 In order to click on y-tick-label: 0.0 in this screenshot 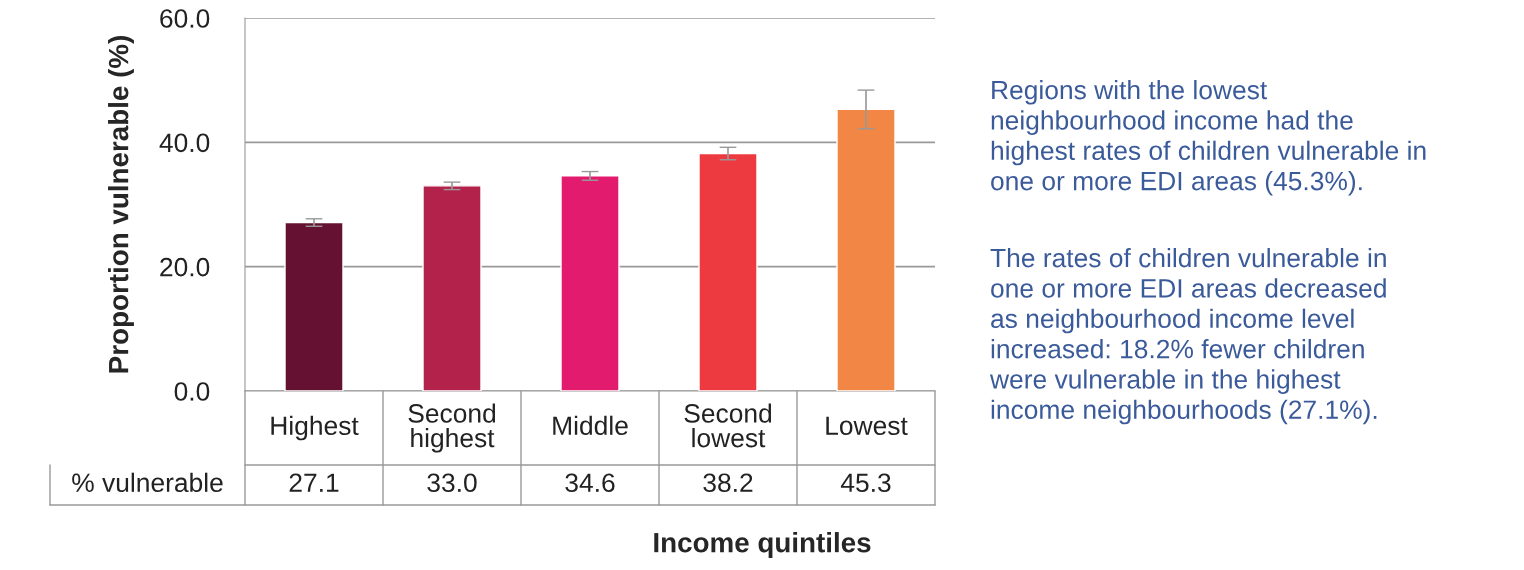, I will do `click(192, 391)`.